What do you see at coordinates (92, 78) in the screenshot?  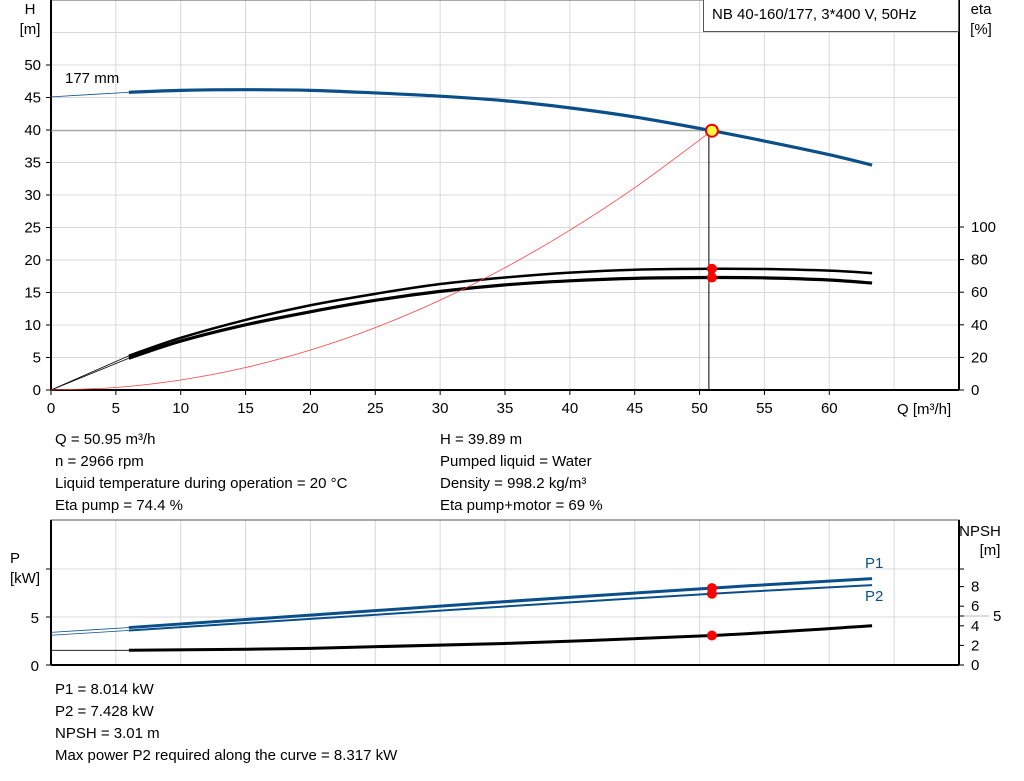 I see `curve-label-diameter: 177 mm` at bounding box center [92, 78].